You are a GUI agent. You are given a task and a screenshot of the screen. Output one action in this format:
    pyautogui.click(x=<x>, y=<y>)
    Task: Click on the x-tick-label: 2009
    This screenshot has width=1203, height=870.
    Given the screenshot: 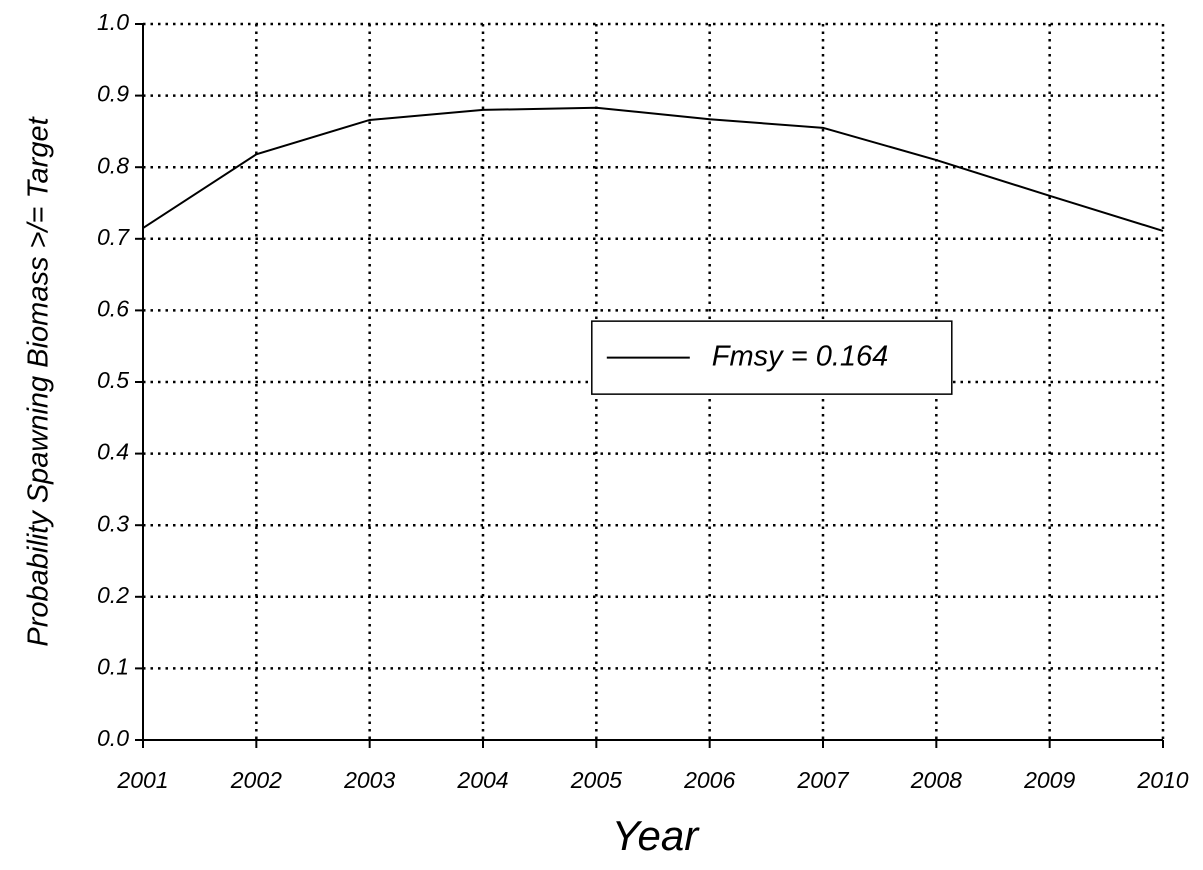 What is the action you would take?
    pyautogui.click(x=1049, y=780)
    